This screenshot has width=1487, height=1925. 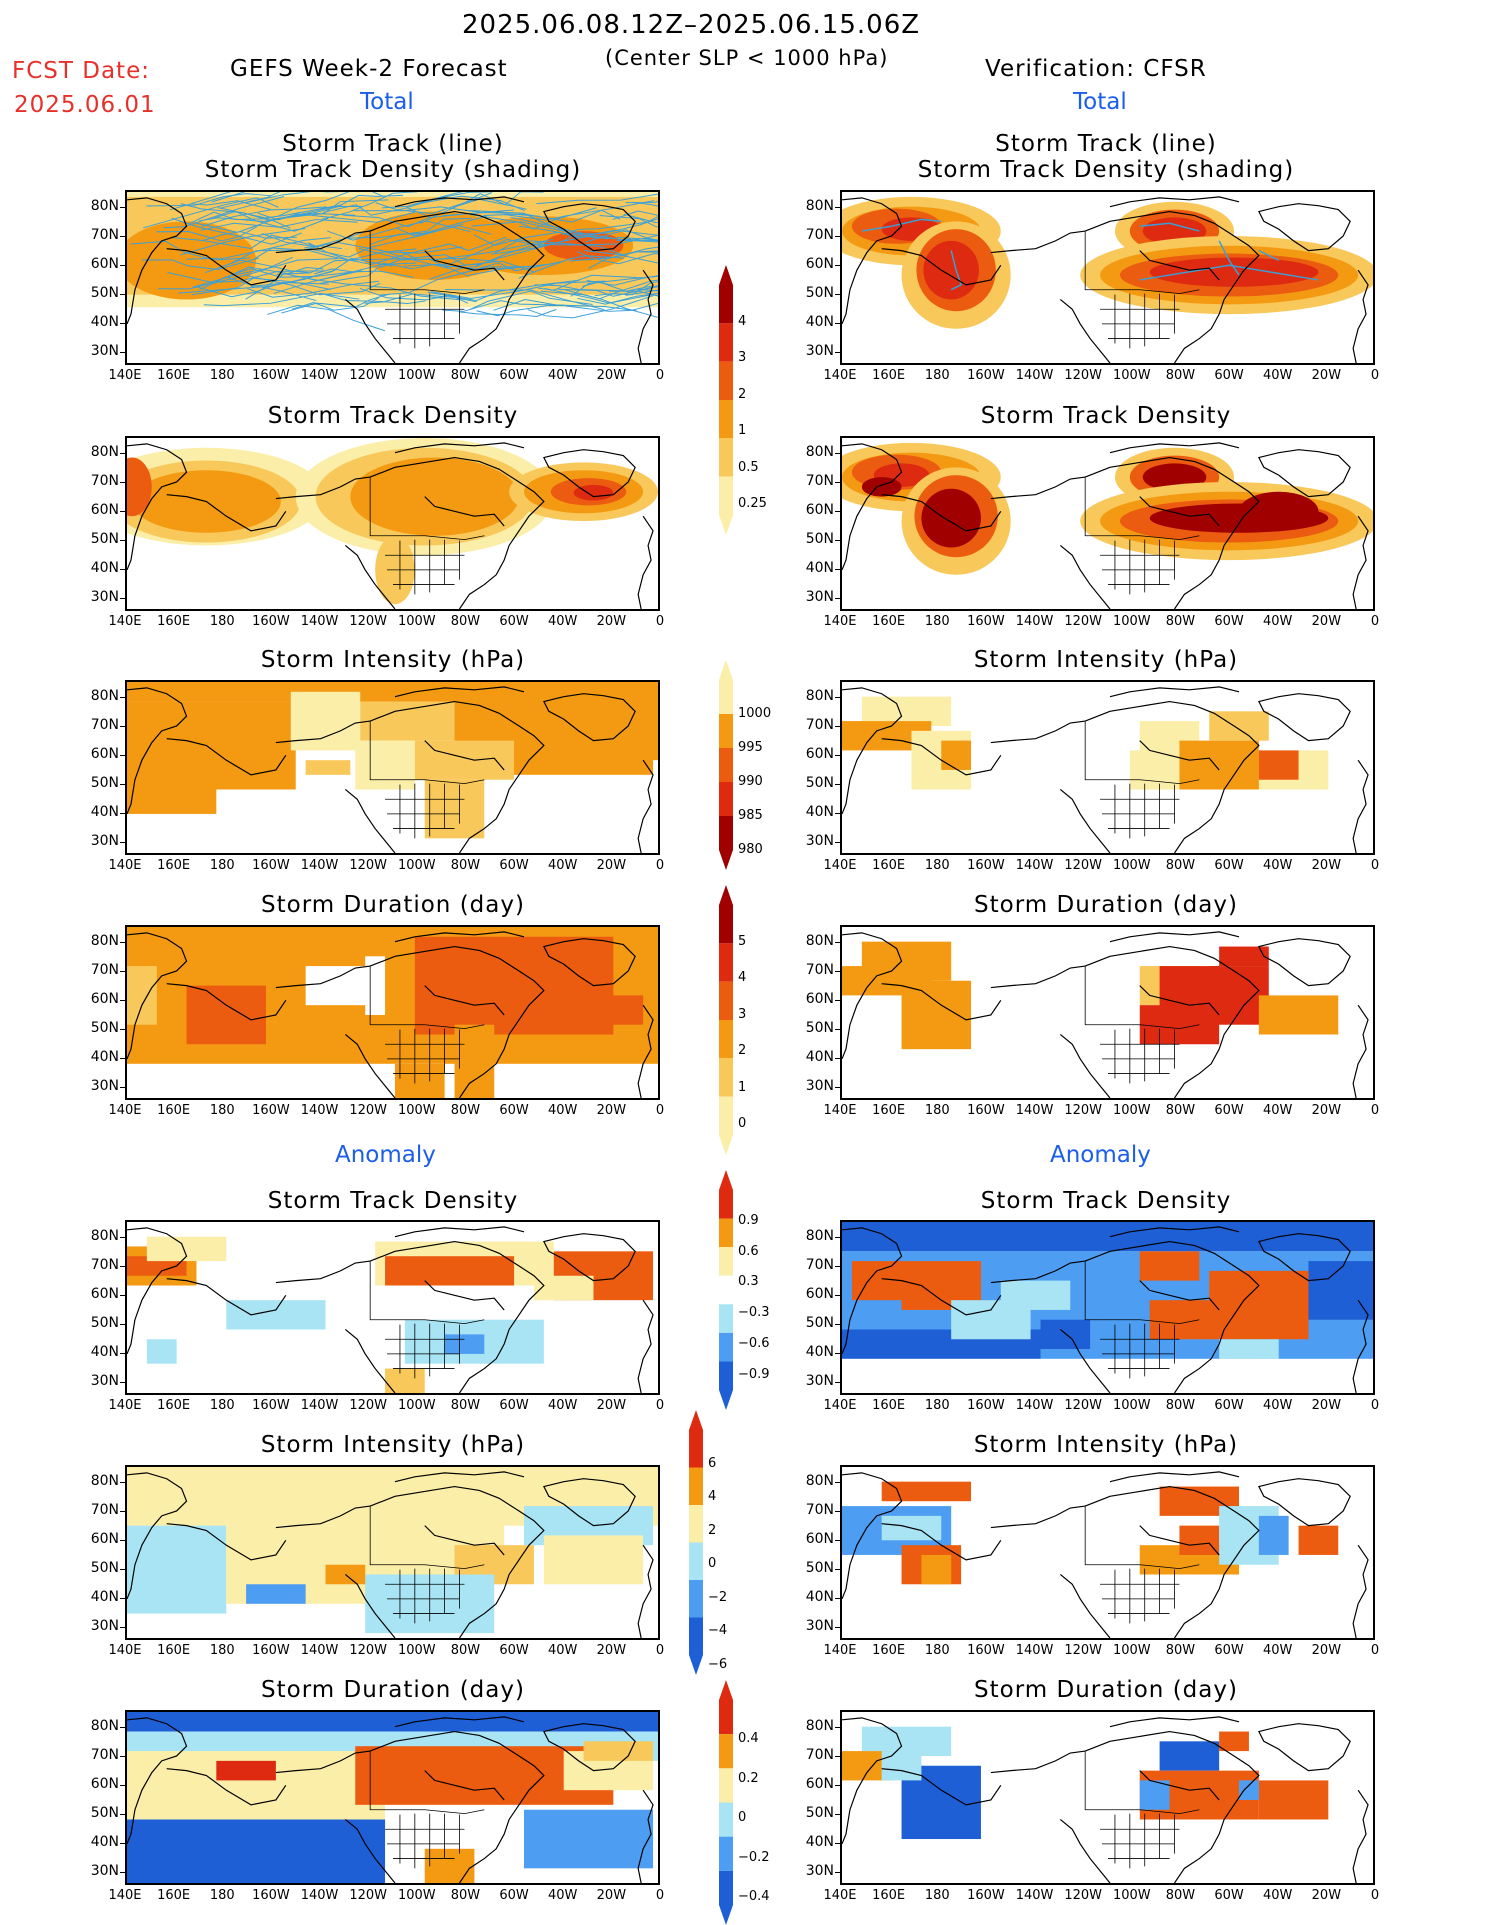 I want to click on lon-label: 40W, so click(x=563, y=621).